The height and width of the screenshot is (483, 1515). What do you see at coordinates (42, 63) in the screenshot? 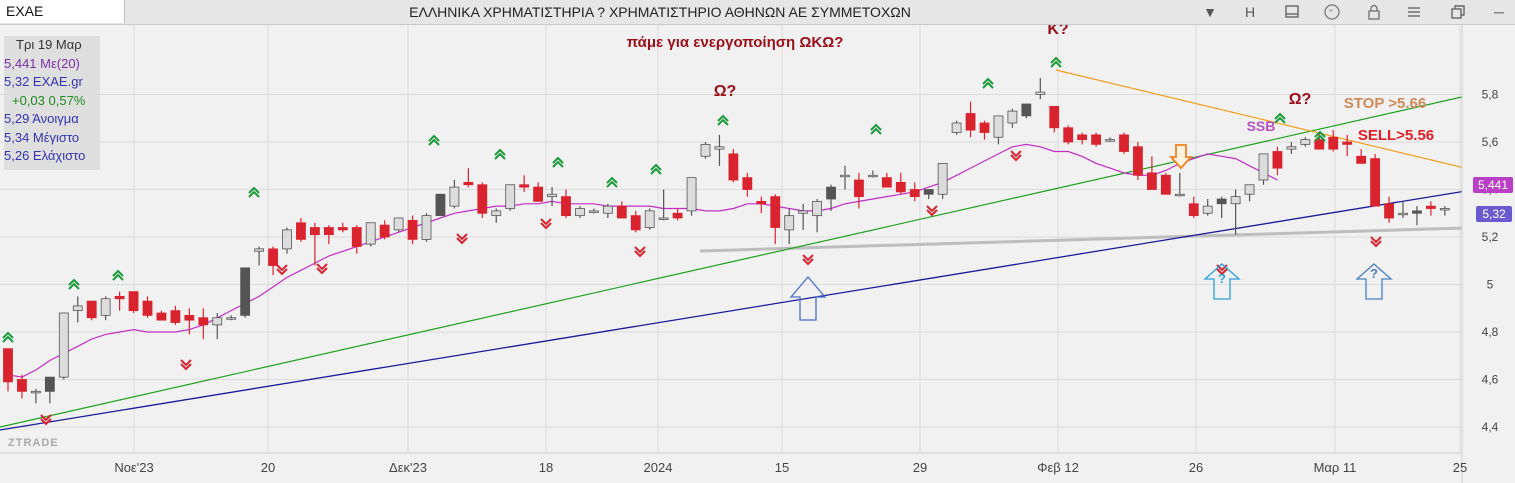
I see `info-ma: 5,441 Με(20)` at bounding box center [42, 63].